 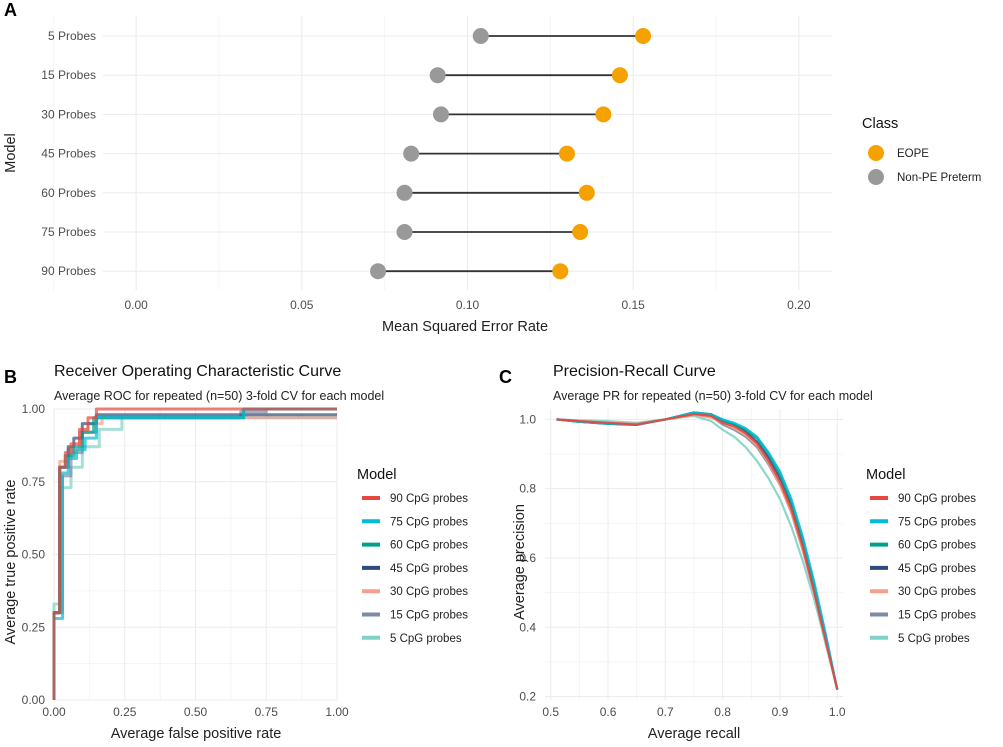 What do you see at coordinates (377, 475) in the screenshot?
I see `panel-b-legend-title: Model` at bounding box center [377, 475].